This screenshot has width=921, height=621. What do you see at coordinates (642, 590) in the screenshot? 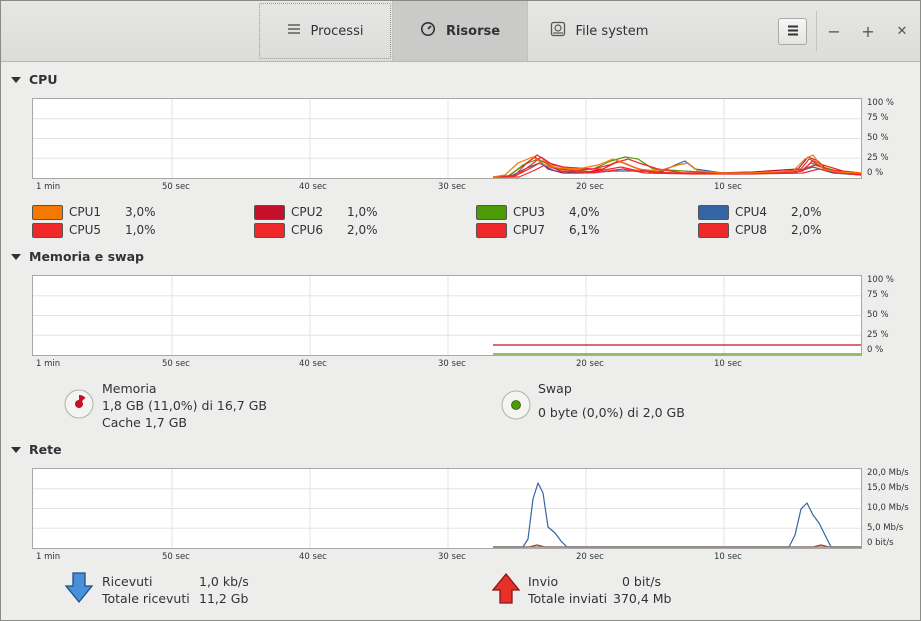
I see `sent-values: 0 bit/s 370,4 Mb` at bounding box center [642, 590].